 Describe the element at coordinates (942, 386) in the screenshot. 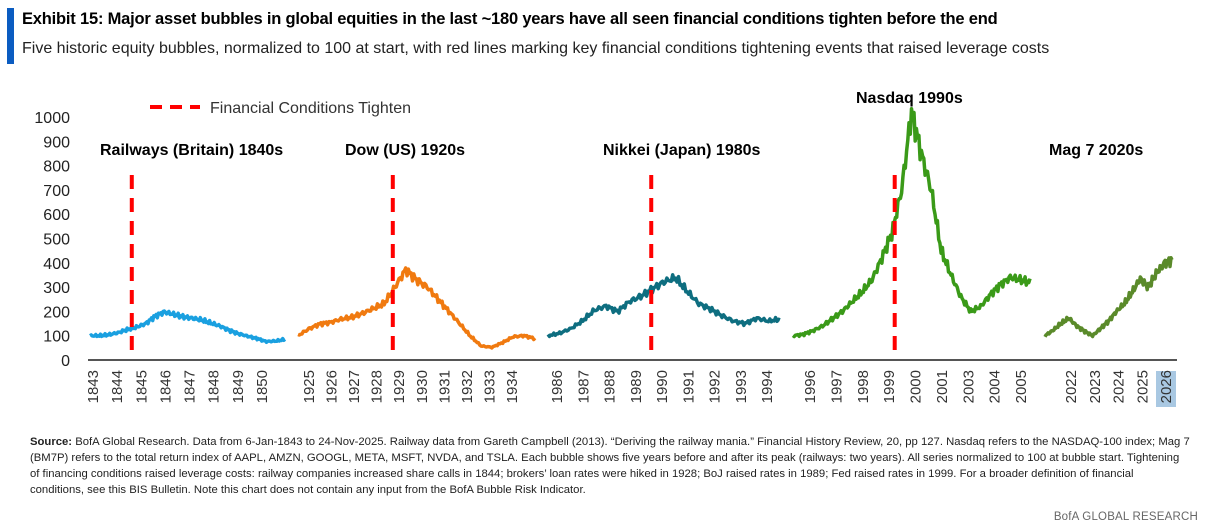

I see `x-tick-label: 2001` at that location.